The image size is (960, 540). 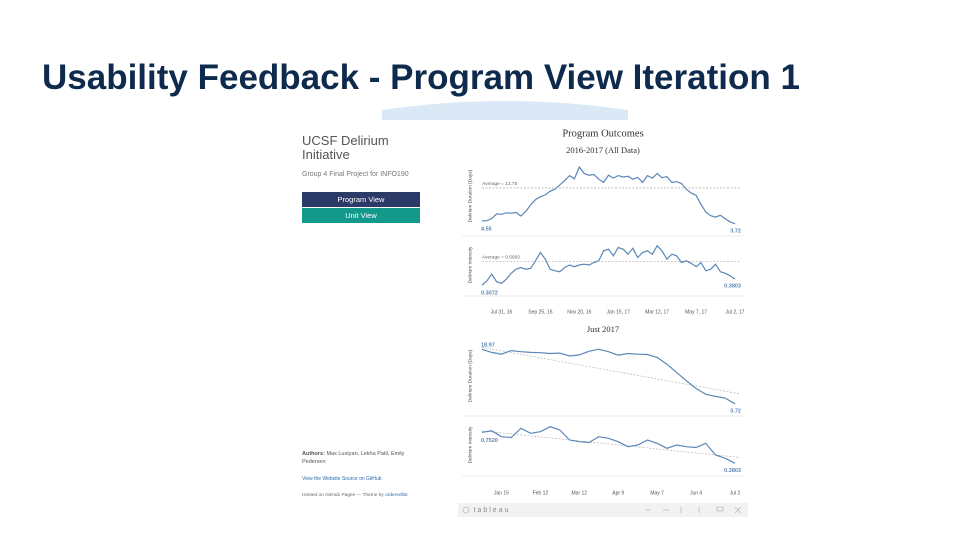 What do you see at coordinates (342, 479) in the screenshot?
I see `source-link: View the Website Source on GitHub` at bounding box center [342, 479].